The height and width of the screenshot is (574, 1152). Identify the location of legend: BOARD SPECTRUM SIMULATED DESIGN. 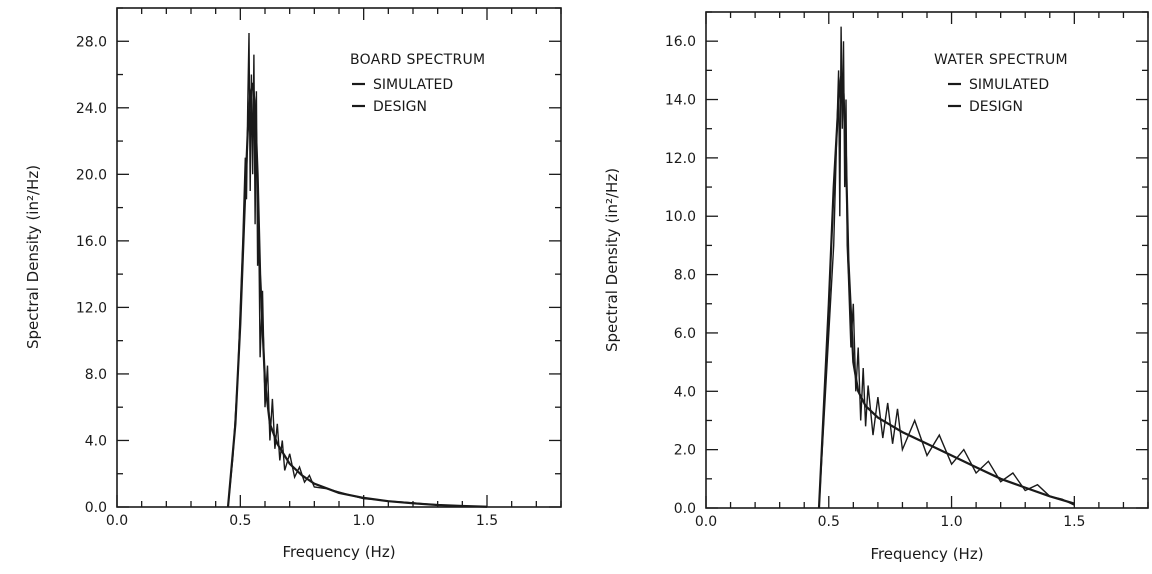
(417, 83).